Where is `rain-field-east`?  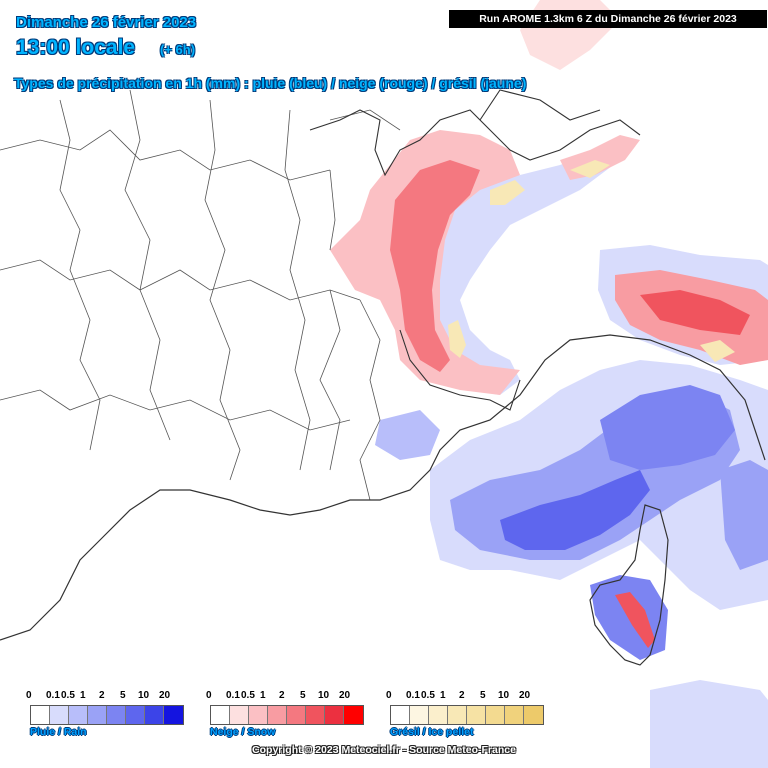 rain-field-east is located at coordinates (744, 515).